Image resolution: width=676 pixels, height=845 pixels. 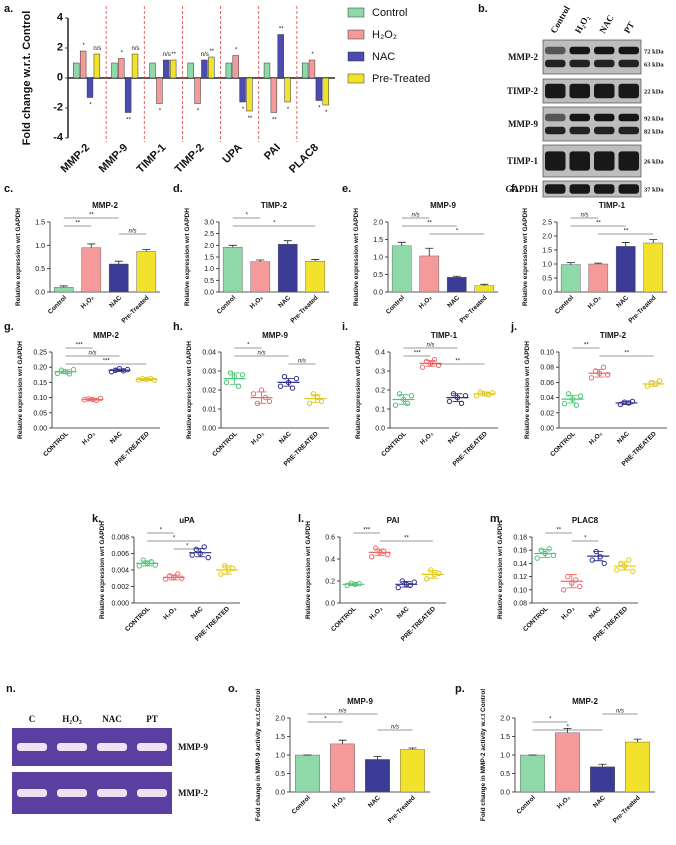 What do you see at coordinates (58, 138) in the screenshot?
I see `y-tick-label: -4` at bounding box center [58, 138].